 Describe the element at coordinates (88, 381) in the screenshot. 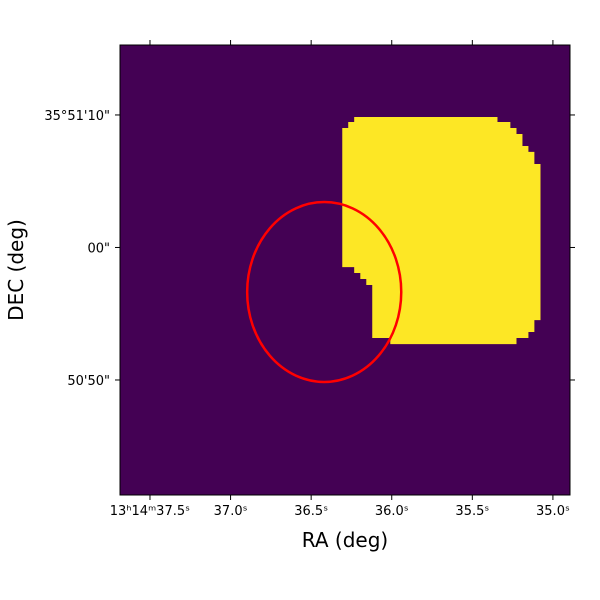

I see `y-tick-label: 50'50"` at that location.